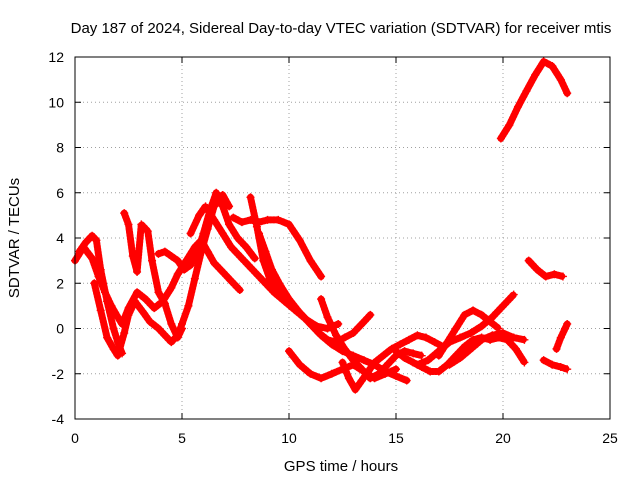  What do you see at coordinates (468, 333) in the screenshot?
I see `series-pass-15-line` at bounding box center [468, 333].